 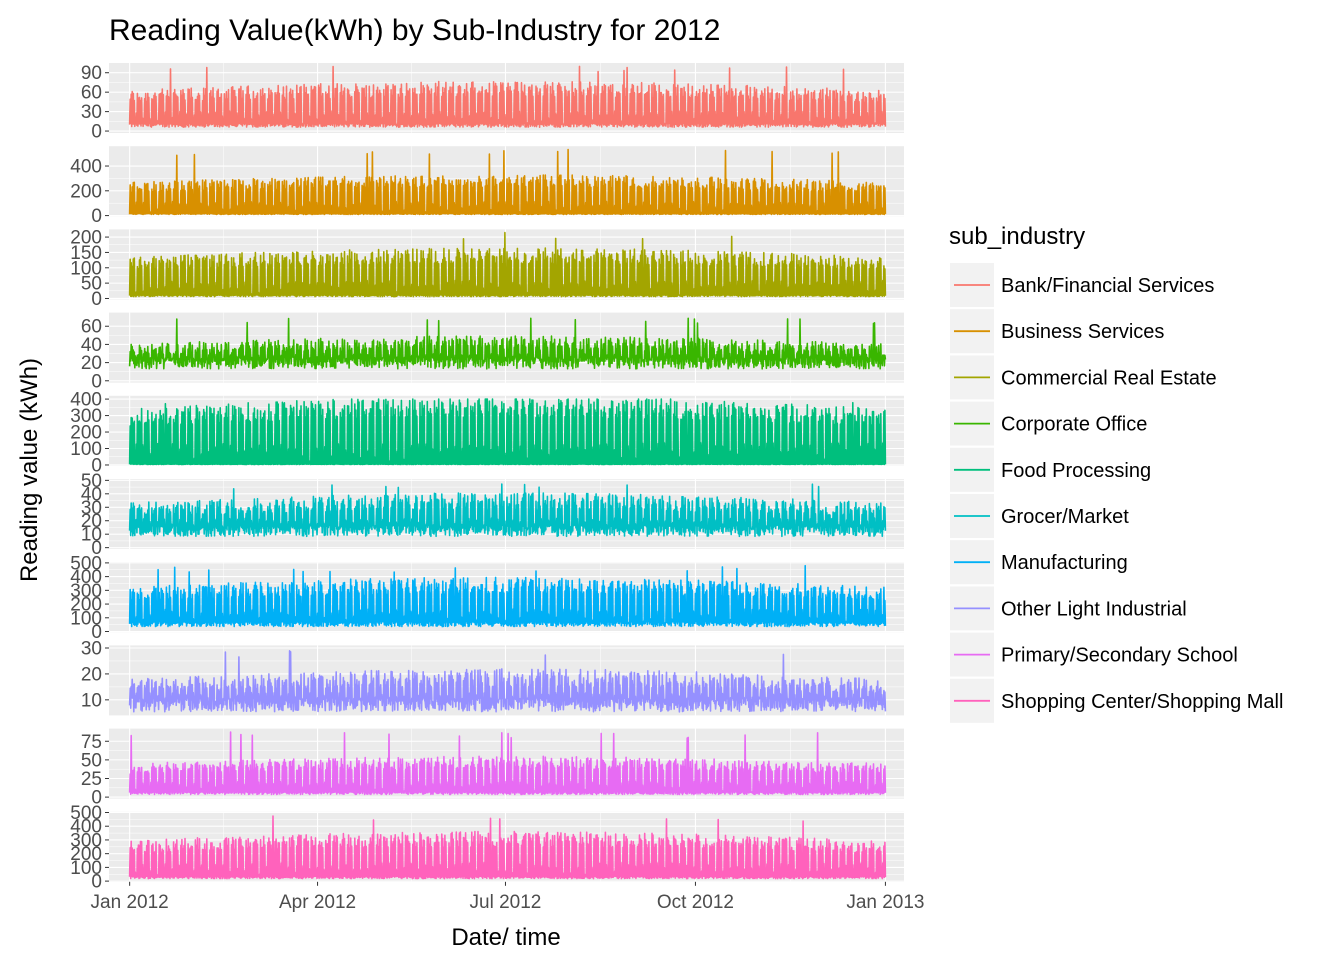 I want to click on facet-panel: 10 20 30, so click(x=492, y=677).